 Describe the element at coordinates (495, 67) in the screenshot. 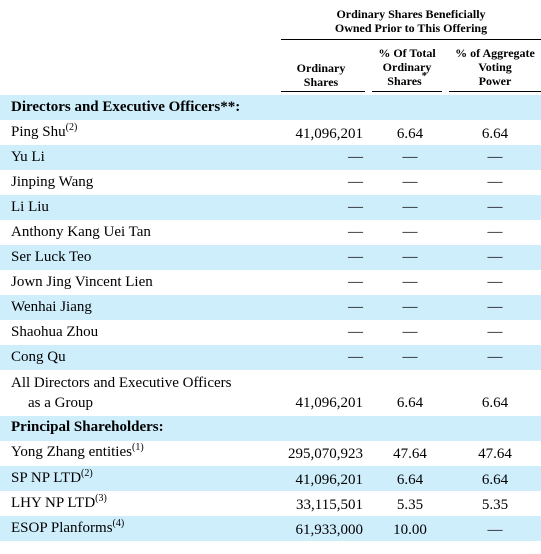

I see `col-header-pct-voting: % of Aggregate Voting Power` at that location.